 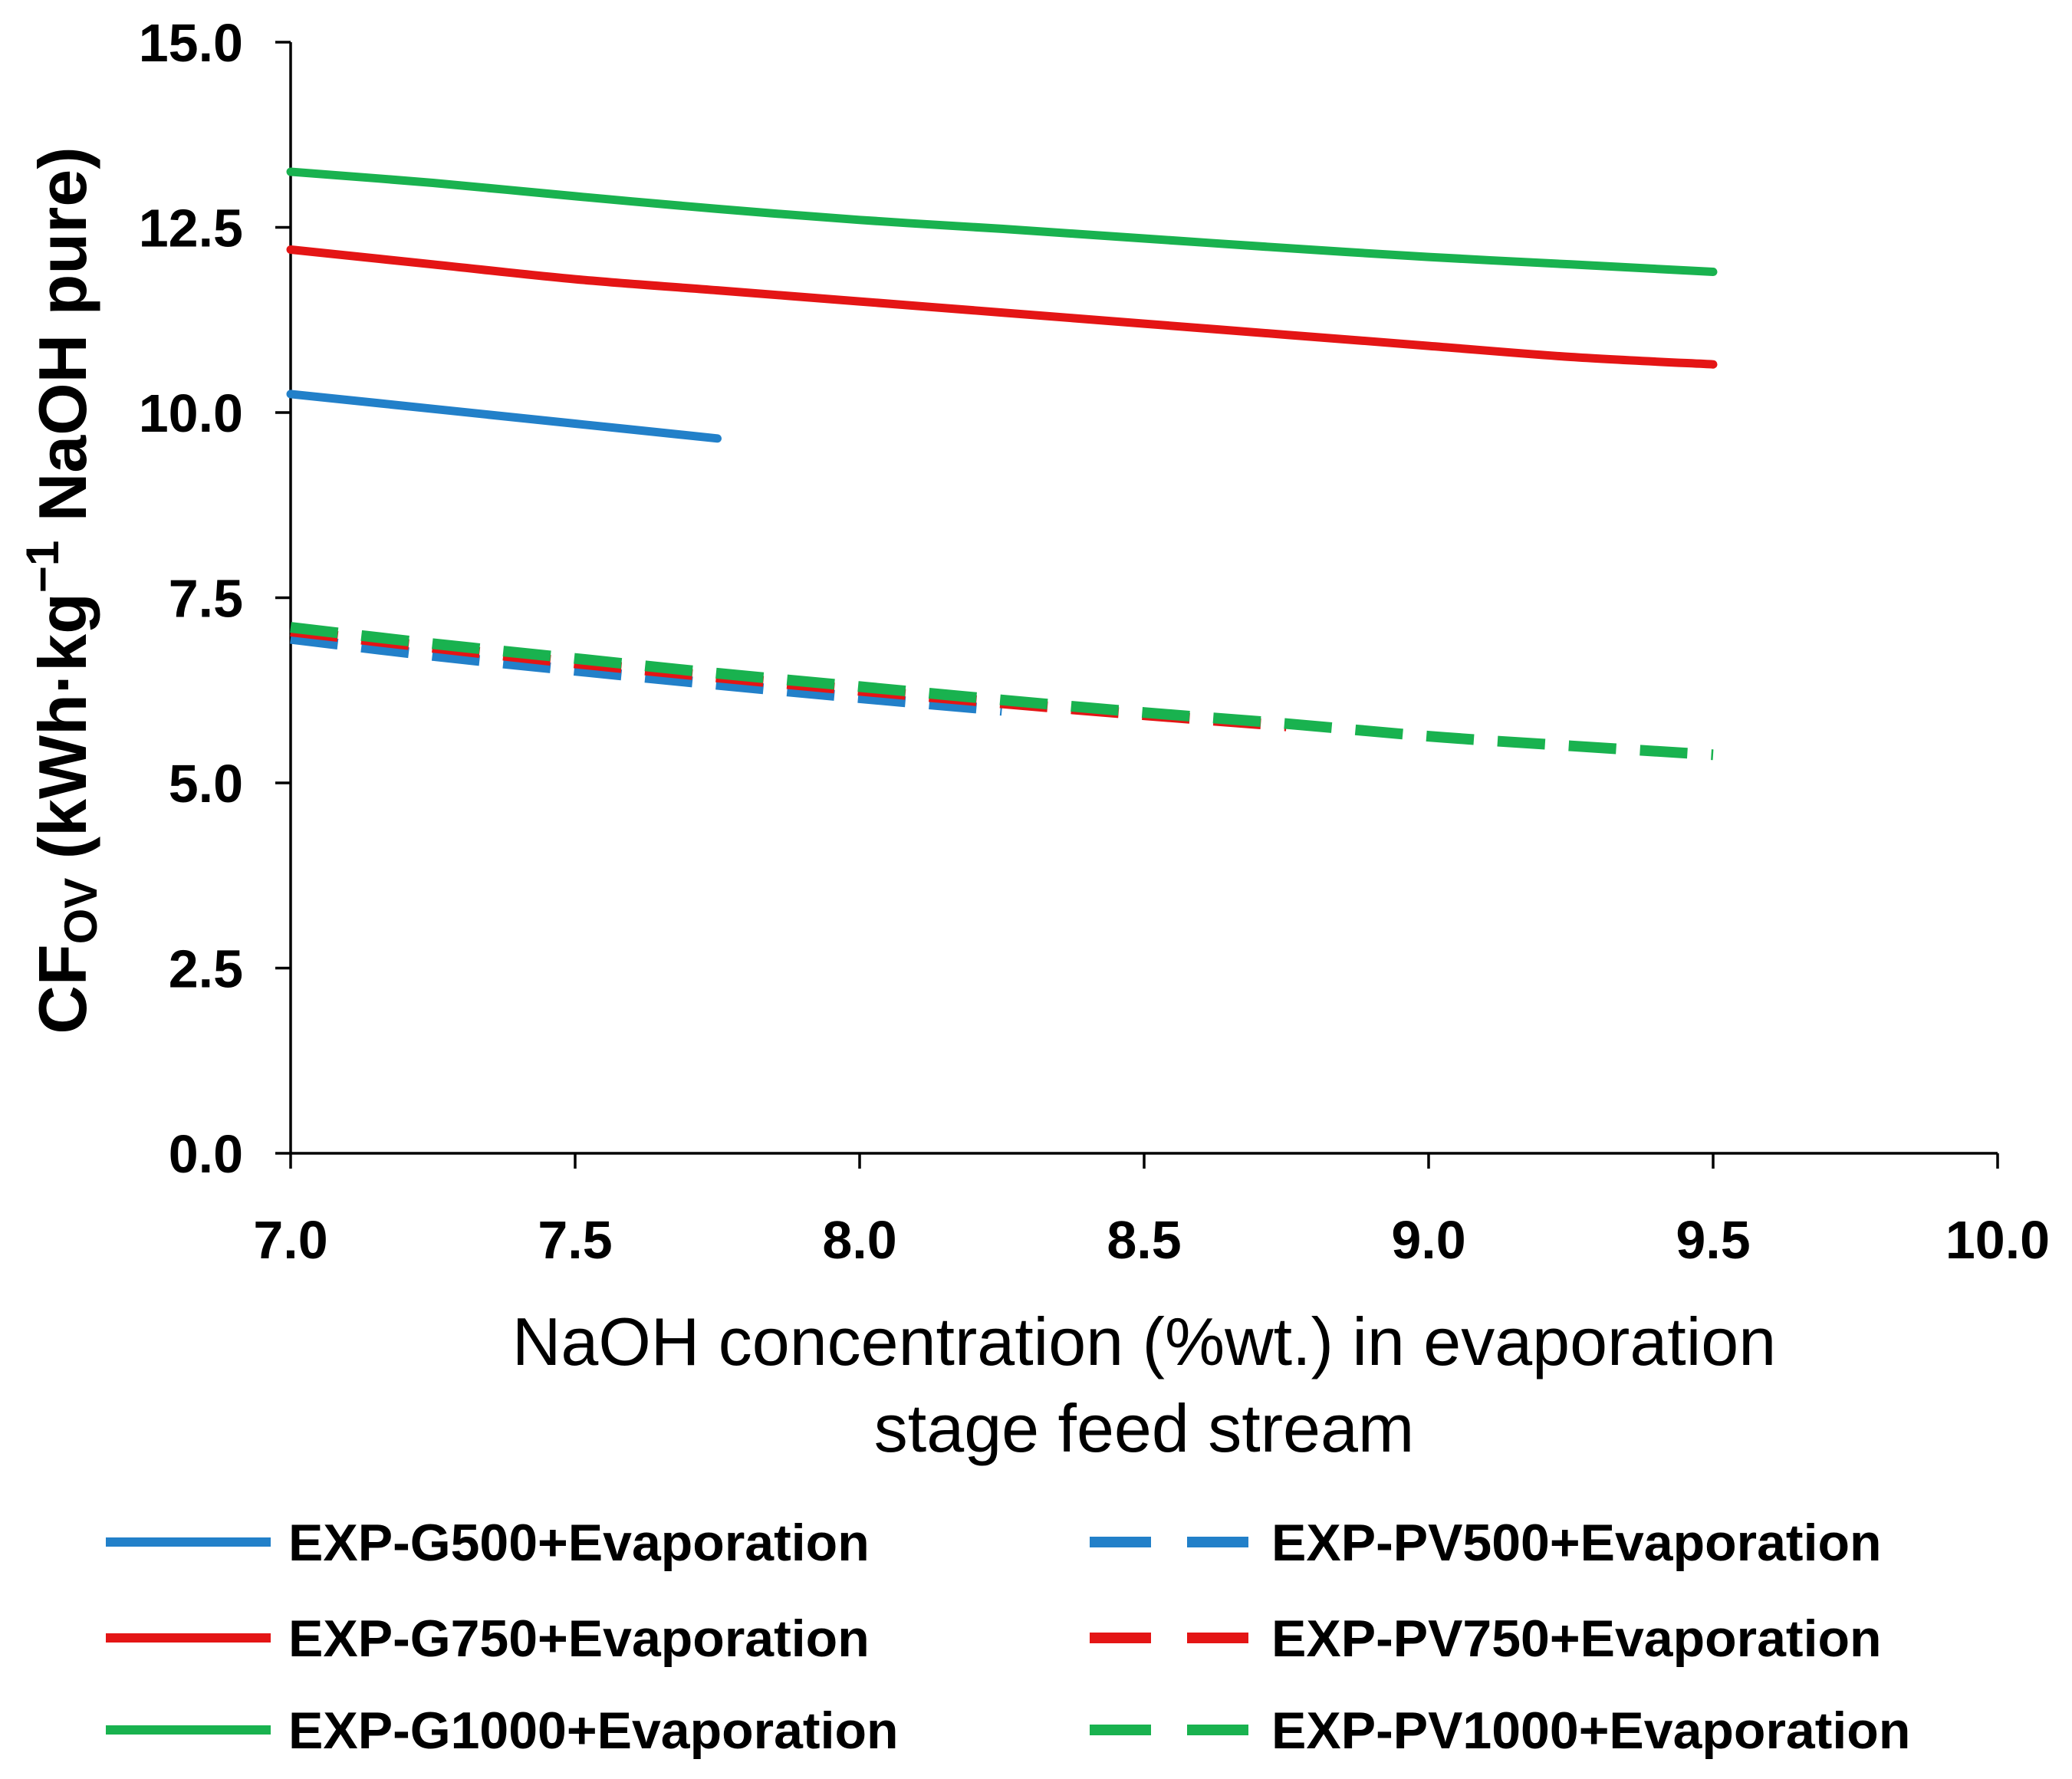 I want to click on legend-item-exp-g1000-evaporation: EXP-G1000+Evaporation, so click(x=502, y=1731).